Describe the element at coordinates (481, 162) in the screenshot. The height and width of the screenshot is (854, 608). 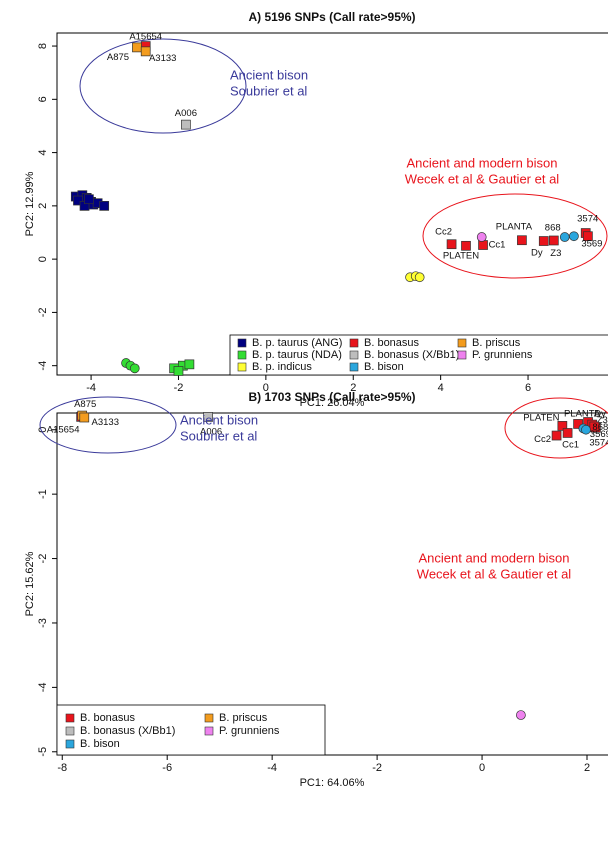
I see `annotation: Ancient and modern bison` at that location.